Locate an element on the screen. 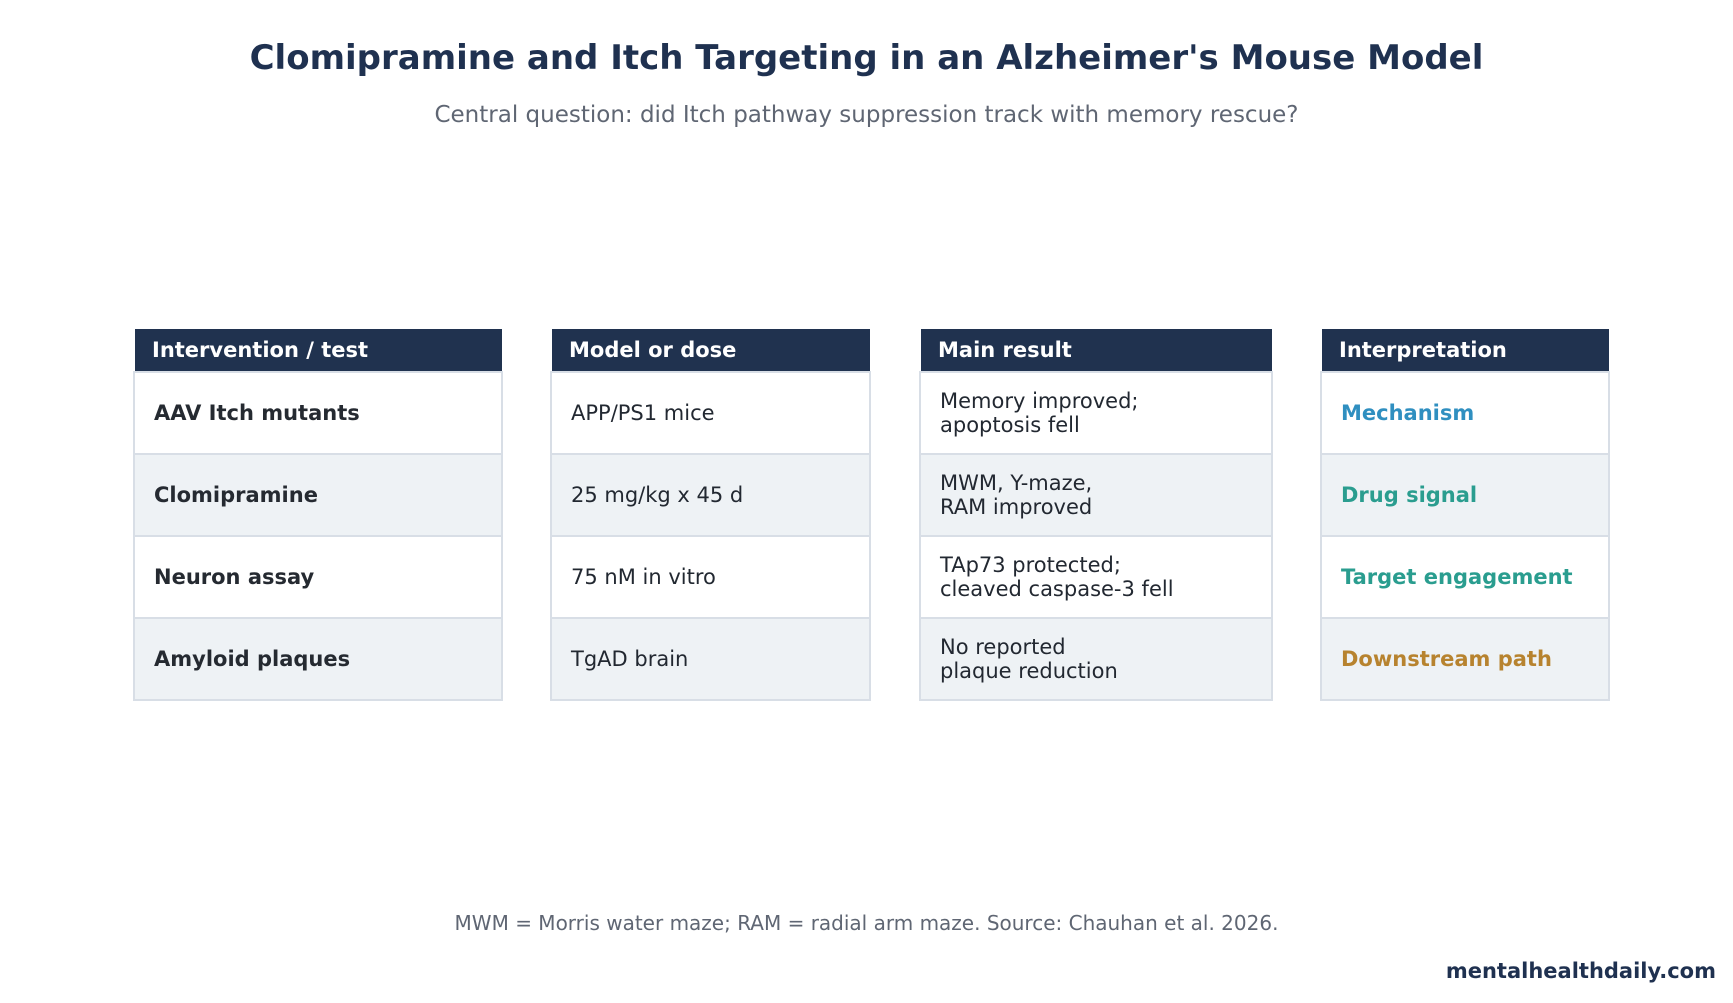 Image resolution: width=1733 pixels, height=1003 pixels. table-cell-model-or-dose-row-4: TgAD brain is located at coordinates (710, 660).